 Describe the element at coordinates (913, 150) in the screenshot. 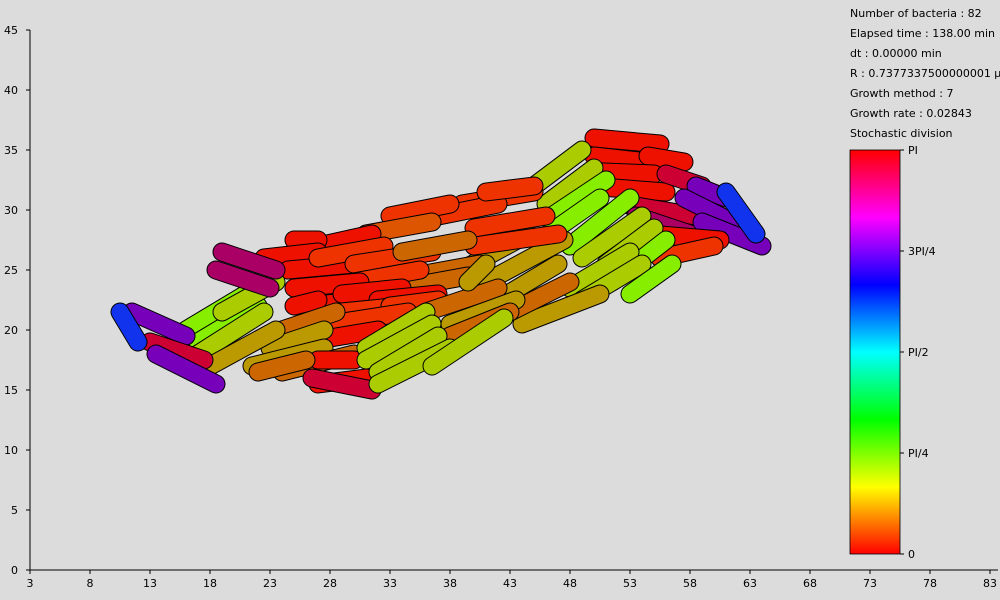

I see `colorbar-tick-label: PI` at that location.